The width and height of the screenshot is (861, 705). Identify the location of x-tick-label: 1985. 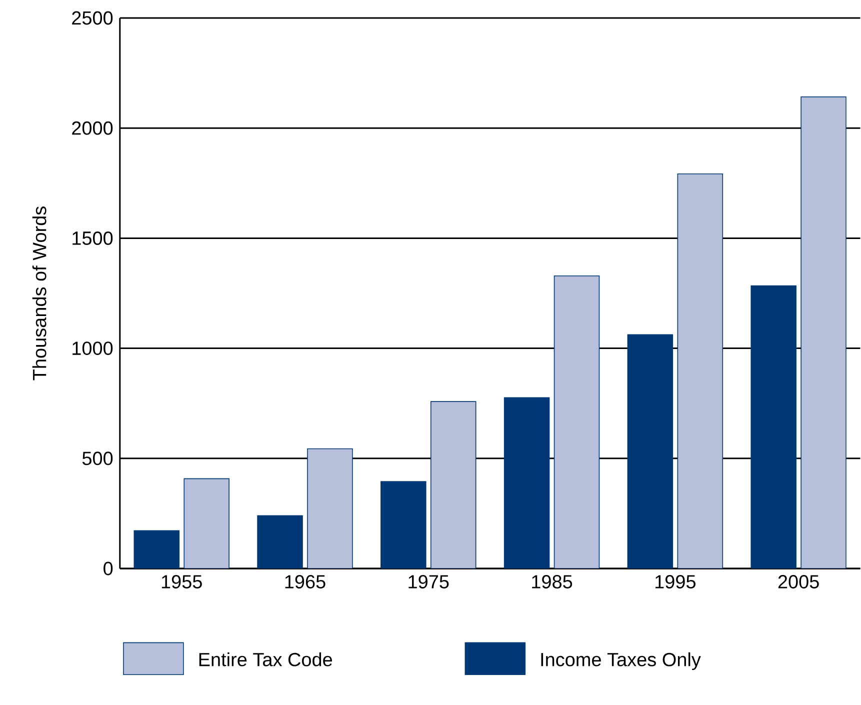
(552, 581).